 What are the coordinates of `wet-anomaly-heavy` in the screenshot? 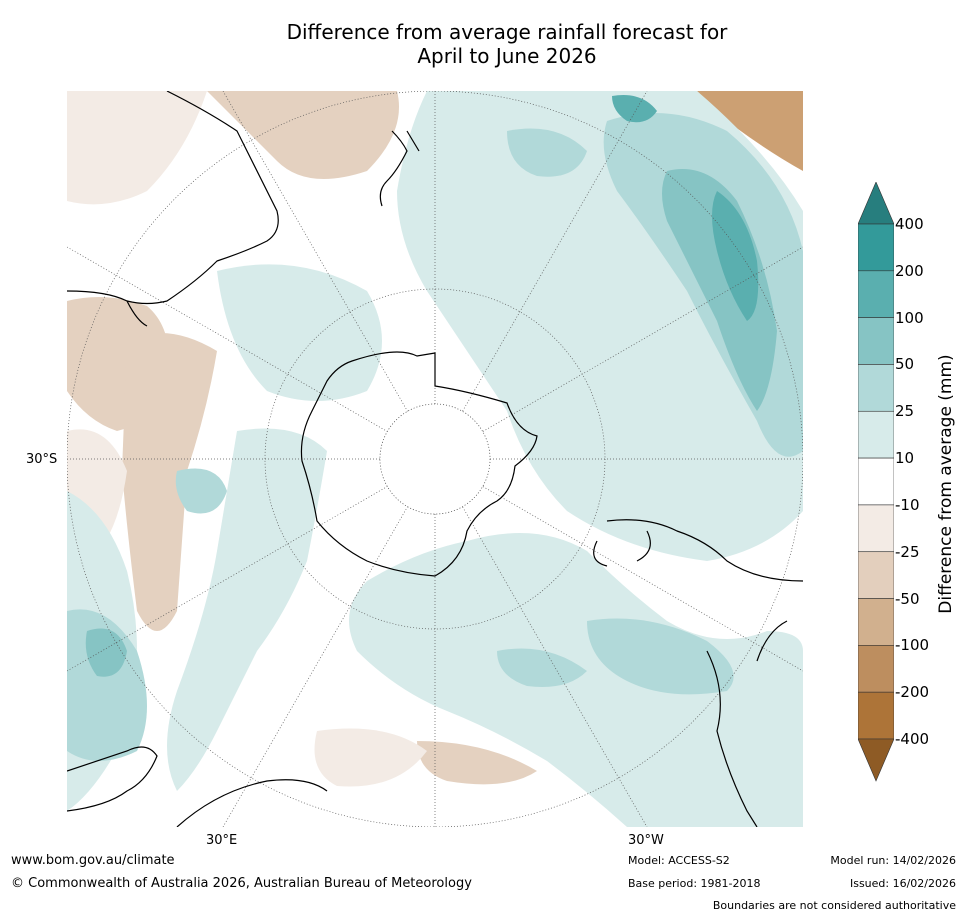 It's located at (685, 208).